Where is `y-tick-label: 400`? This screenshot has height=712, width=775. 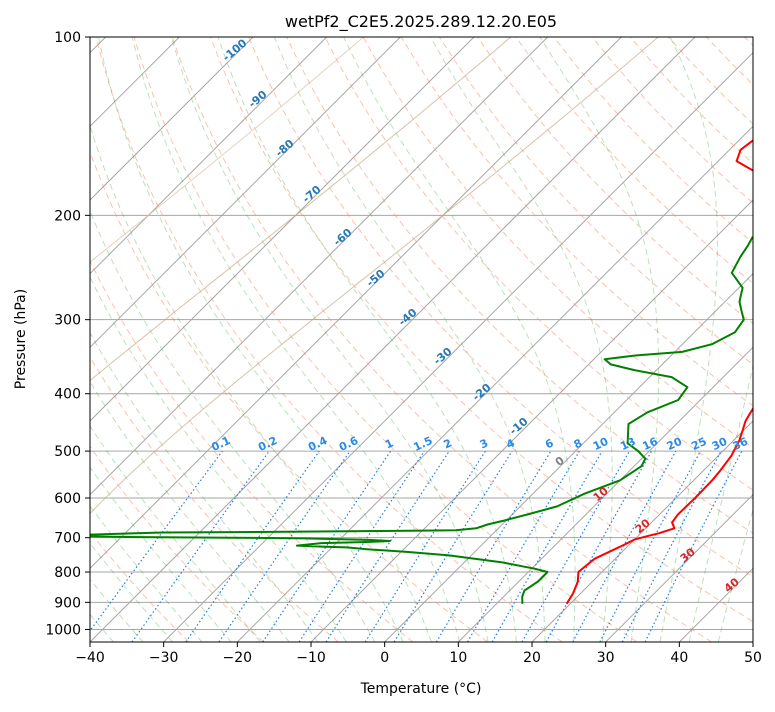
y-tick-label: 400 is located at coordinates (67, 395).